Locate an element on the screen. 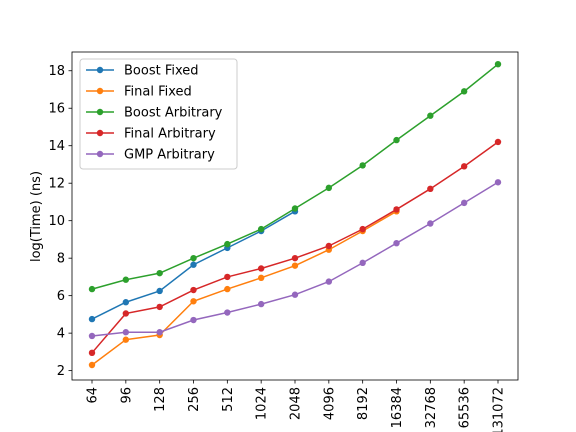 This screenshot has height=432, width=576. y-tick-label: 12 is located at coordinates (56, 184).